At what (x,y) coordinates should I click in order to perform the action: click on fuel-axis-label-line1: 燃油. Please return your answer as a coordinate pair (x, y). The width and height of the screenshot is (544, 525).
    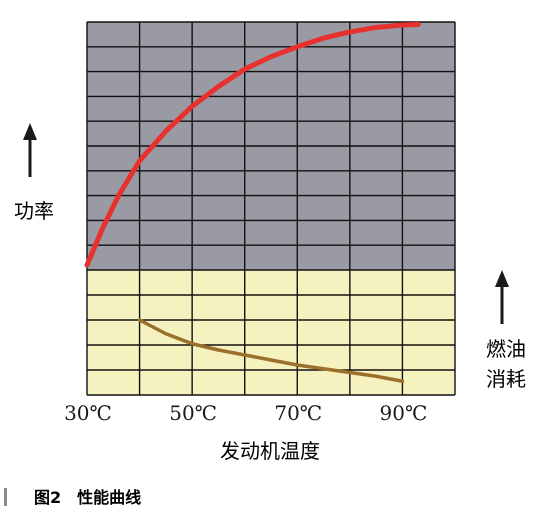
    Looking at the image, I should click on (506, 349).